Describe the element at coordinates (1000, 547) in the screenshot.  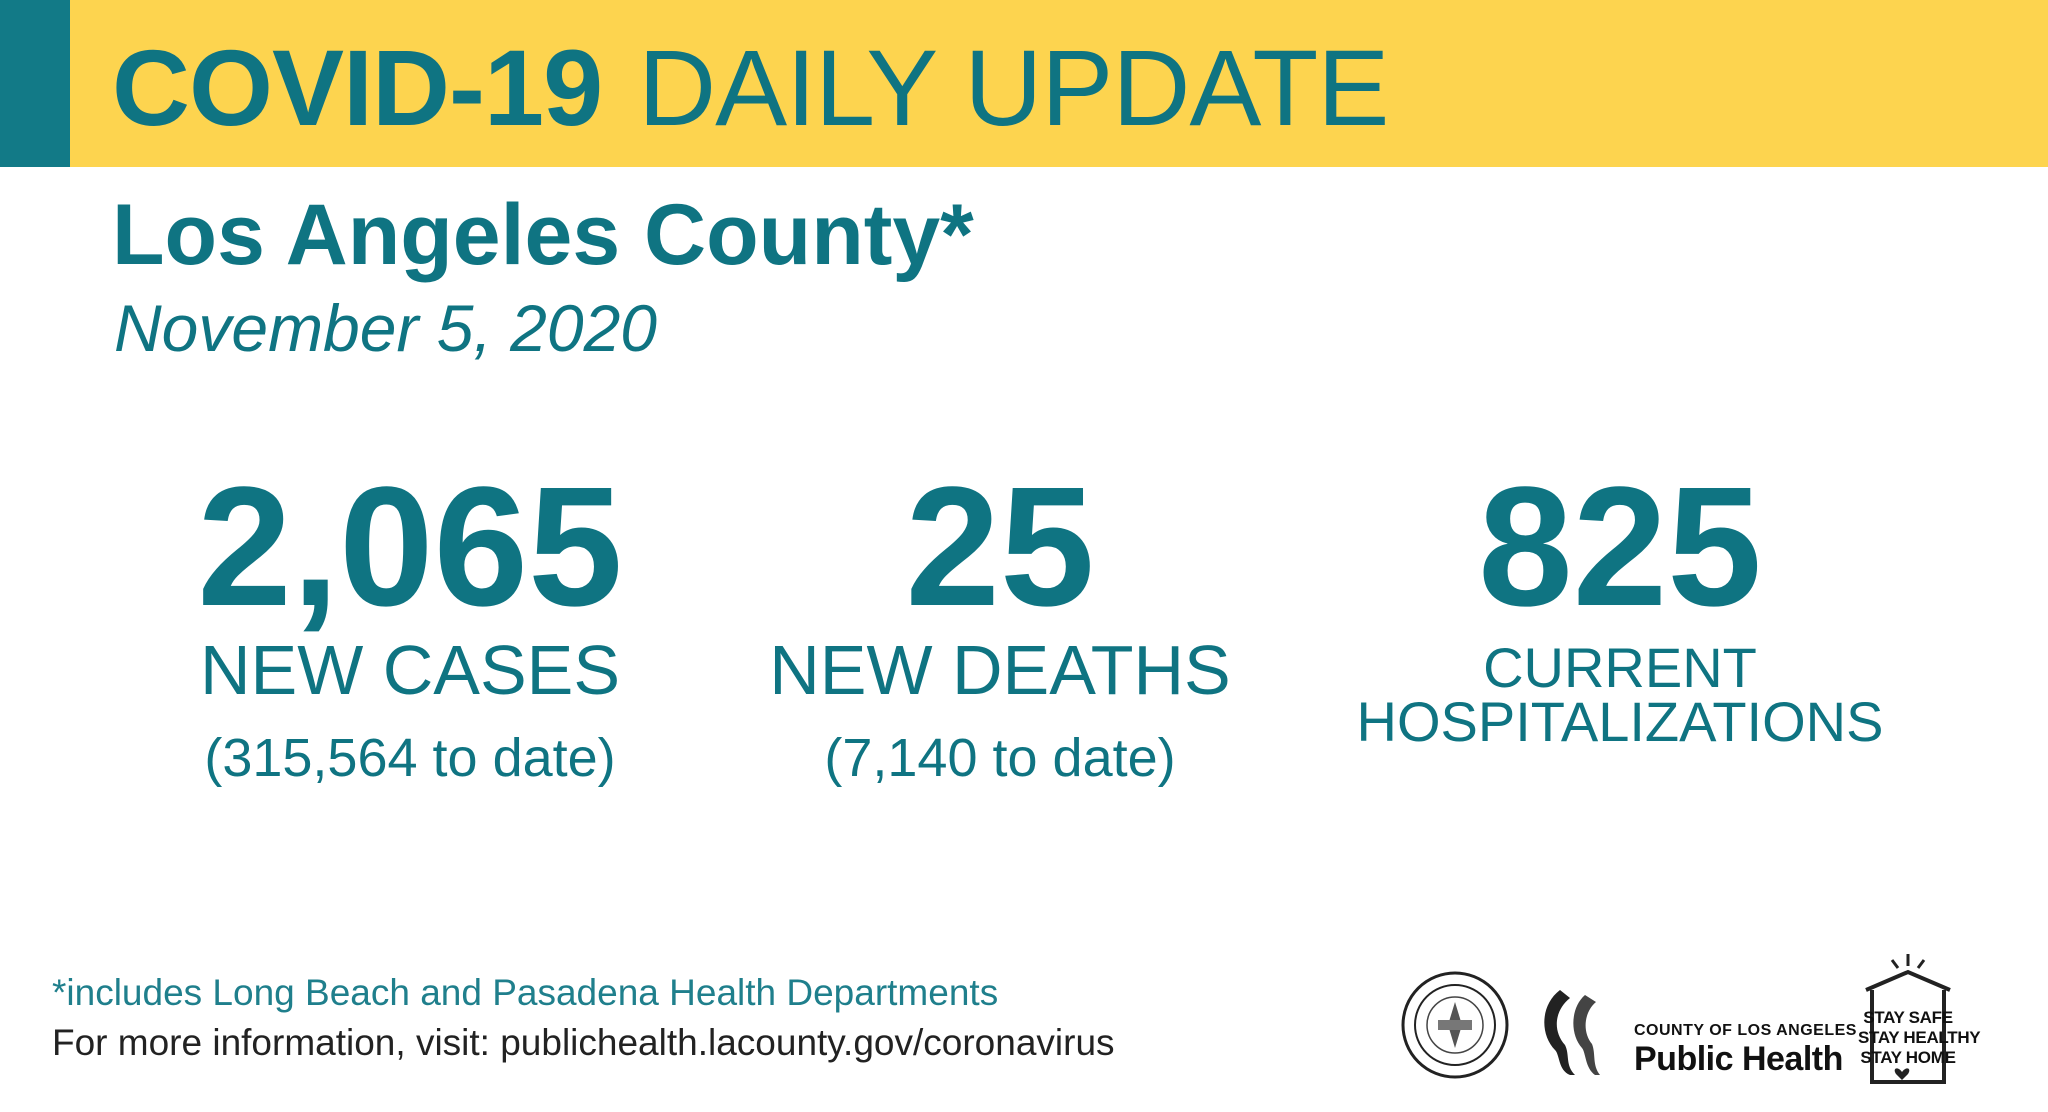
I see `stat-value: 25` at that location.